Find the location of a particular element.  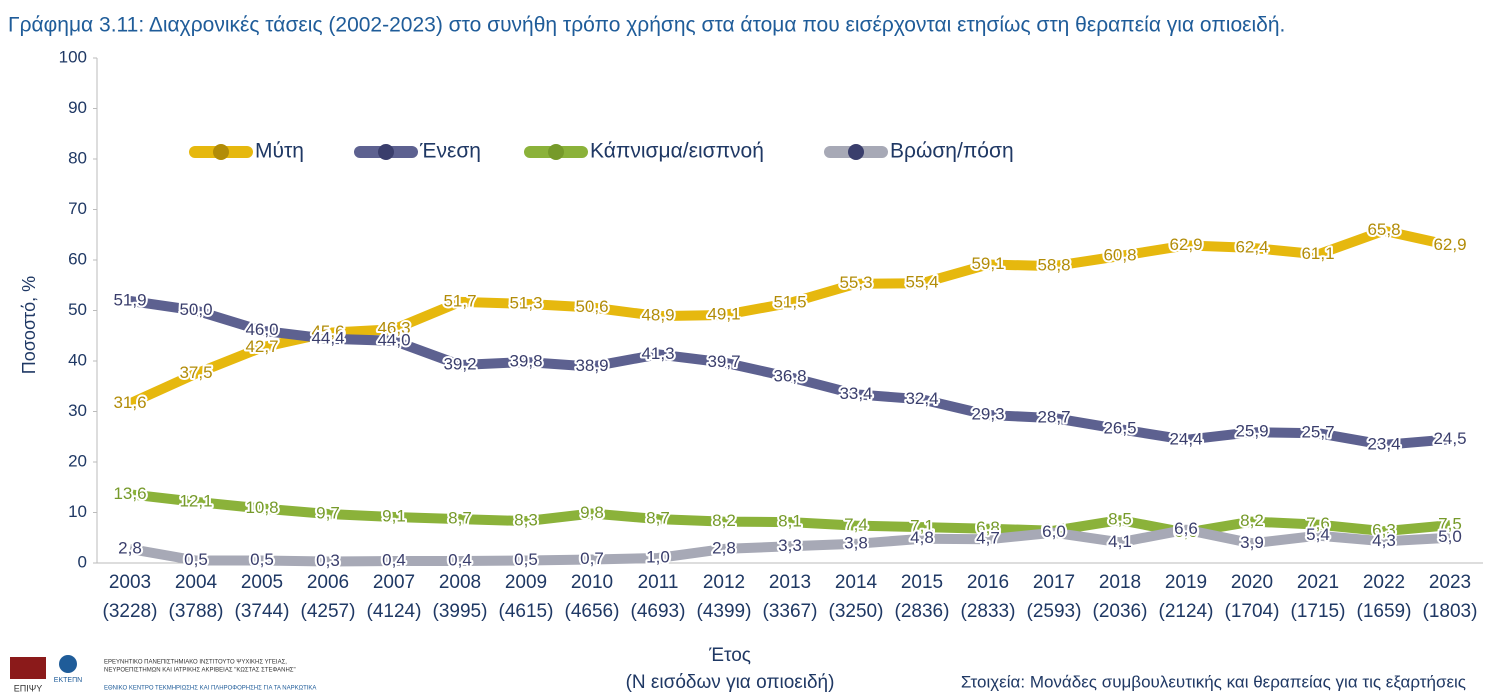

data-label: 51,7 is located at coordinates (459, 300).